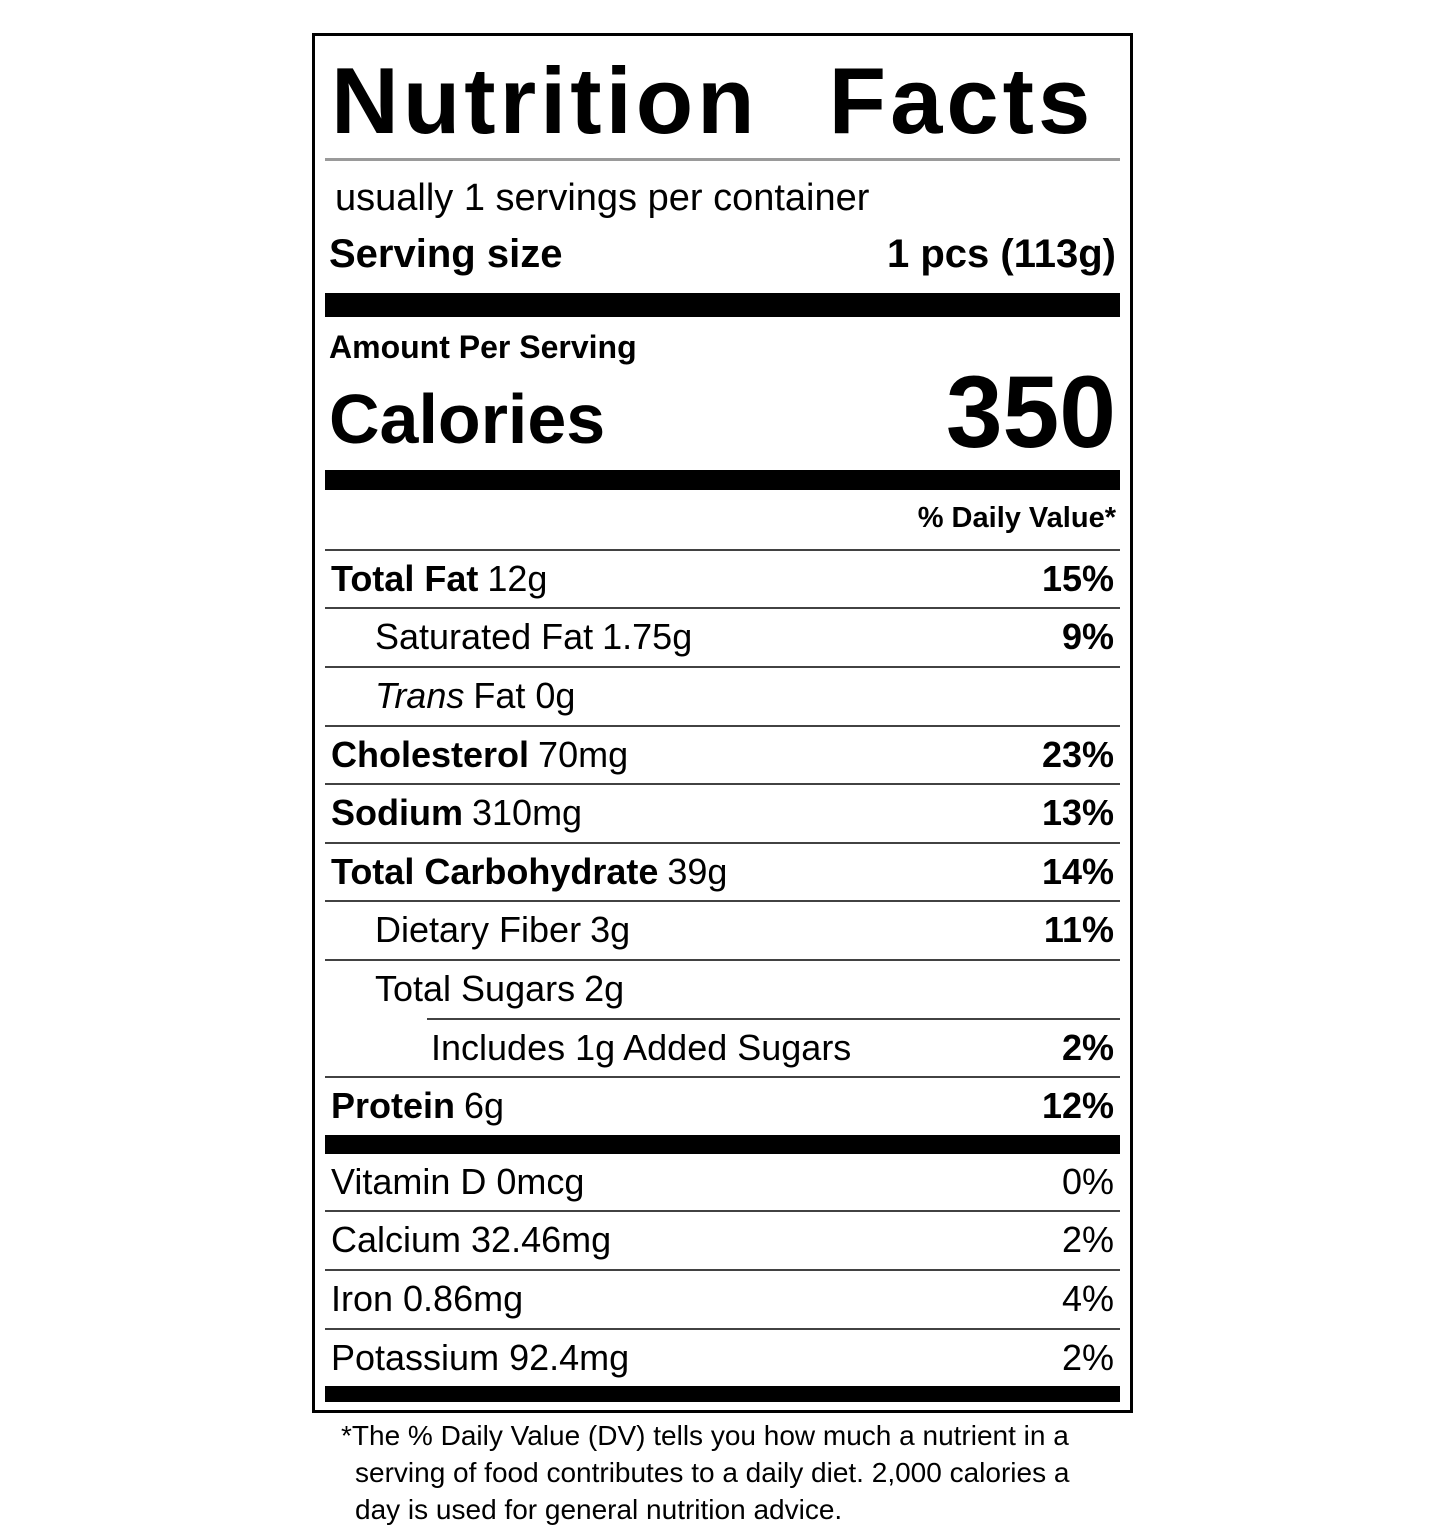 Image resolution: width=1445 pixels, height=1529 pixels. I want to click on section-bar-thick-top, so click(722, 305).